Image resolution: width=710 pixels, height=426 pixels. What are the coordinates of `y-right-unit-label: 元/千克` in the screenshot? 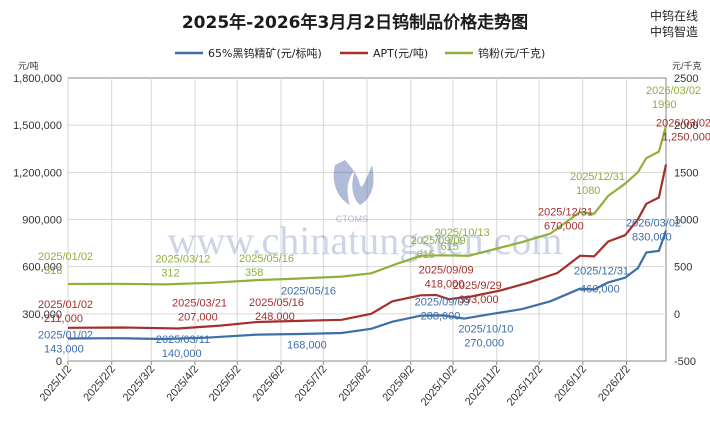 It's located at (687, 66).